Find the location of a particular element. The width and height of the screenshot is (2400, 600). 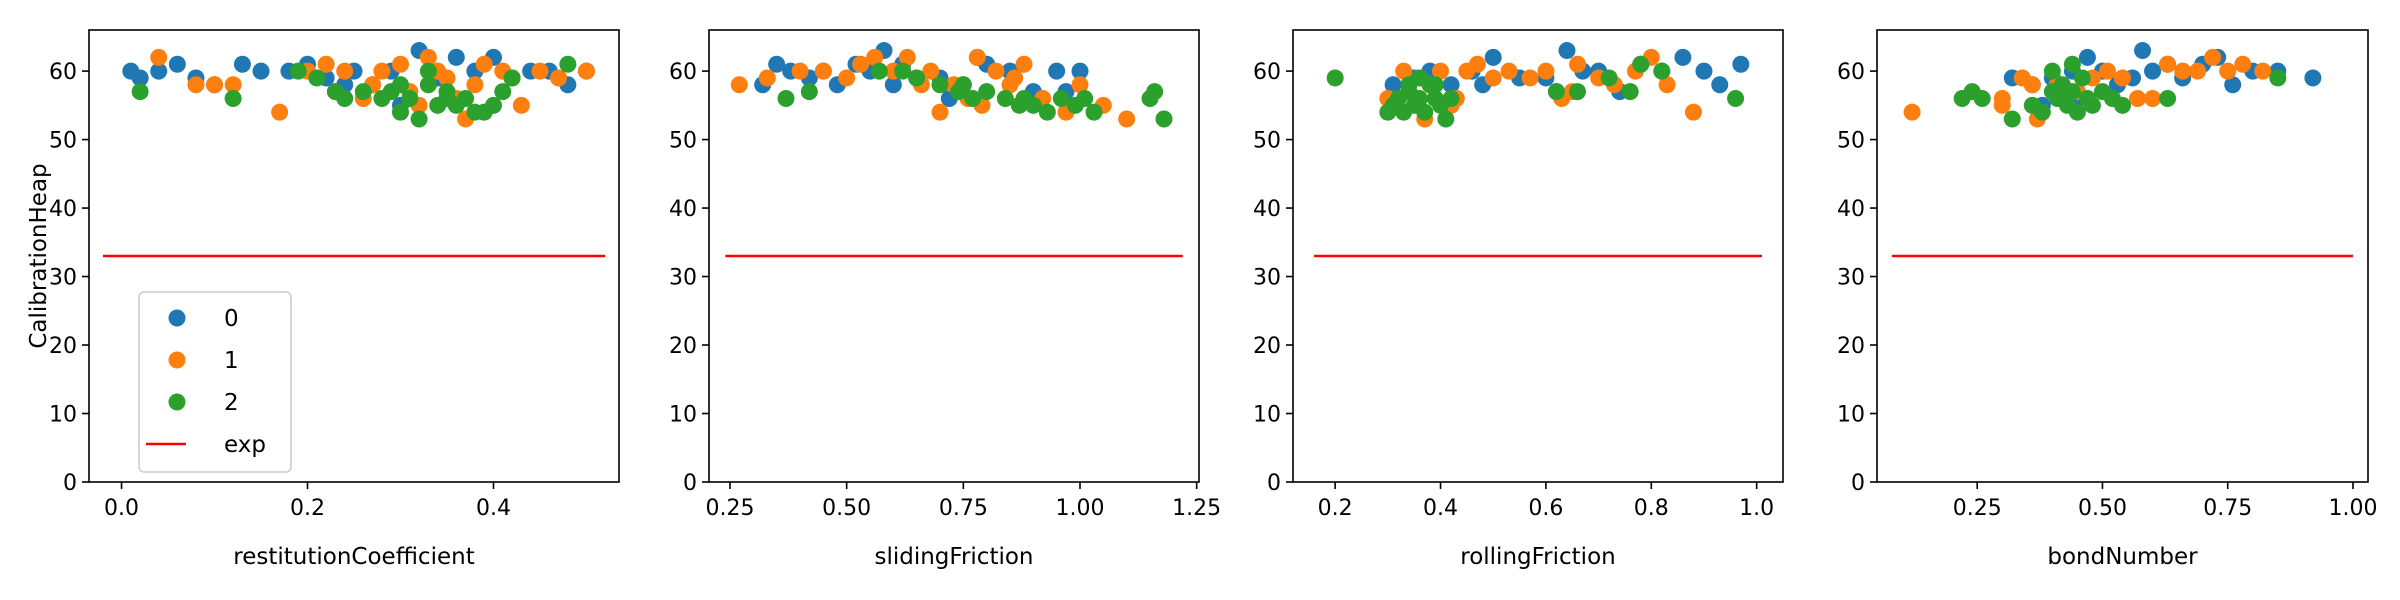

legend-dot-marker is located at coordinates (177, 360).